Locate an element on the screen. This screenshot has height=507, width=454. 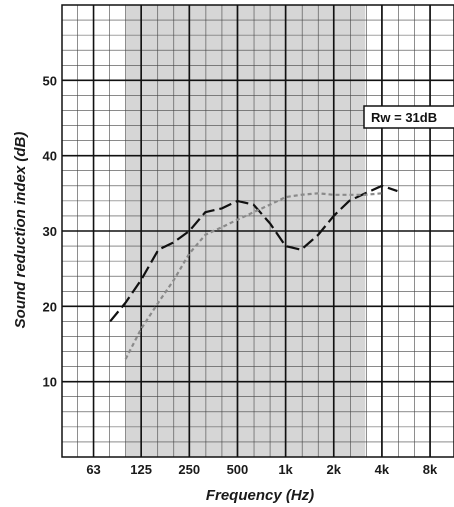
rw-annotation: Rw = 31dB is located at coordinates (408, 117).